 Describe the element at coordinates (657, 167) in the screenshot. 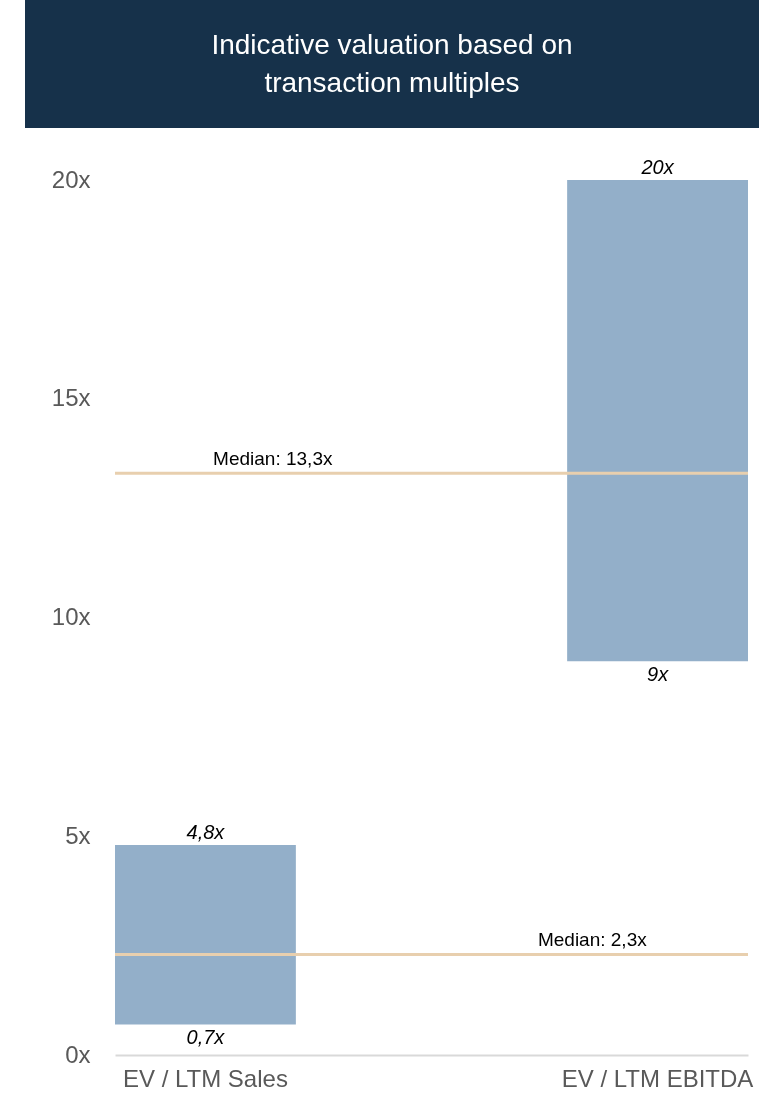

I see `annotation: 20x` at that location.